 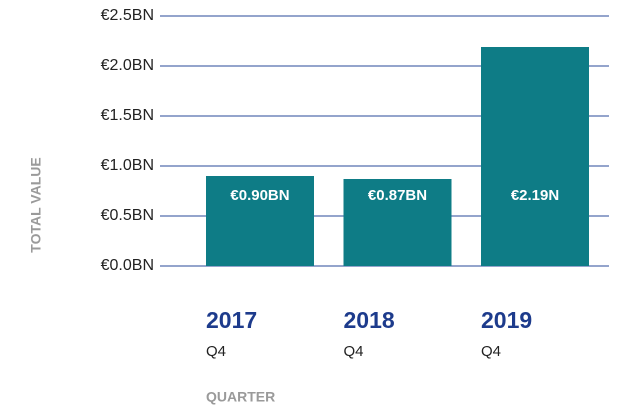 I want to click on y-tick-label: €2.5BN, so click(x=127, y=15).